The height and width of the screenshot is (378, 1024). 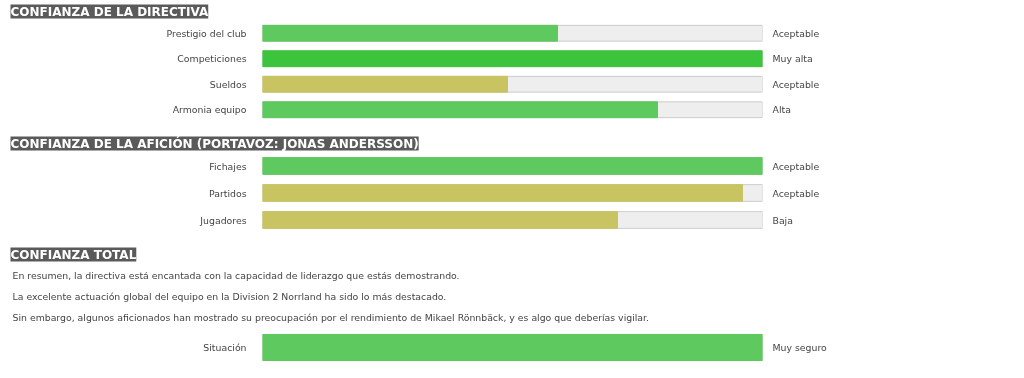 I want to click on text: CONFIANZA TOTAL, so click(x=73, y=254).